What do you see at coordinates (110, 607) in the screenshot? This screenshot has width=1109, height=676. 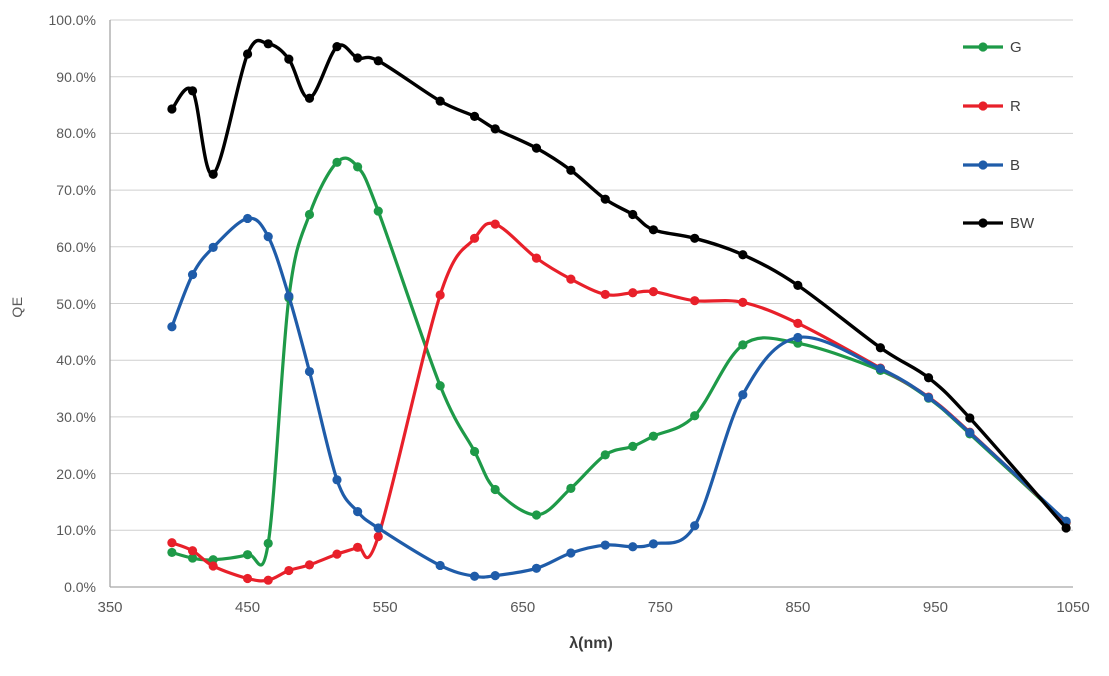 I see `x-tick-label: 350` at bounding box center [110, 607].